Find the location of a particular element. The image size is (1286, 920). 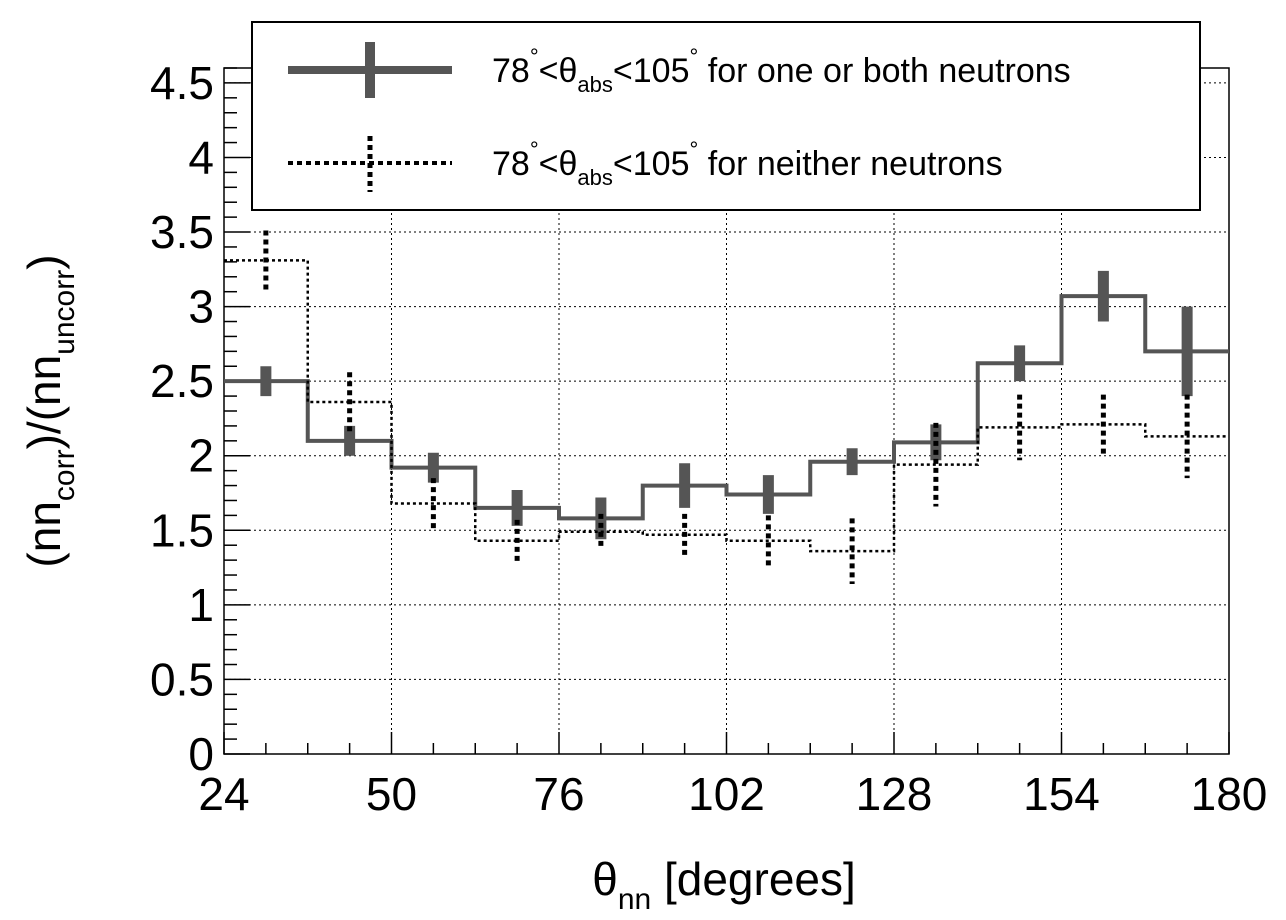

y-tick-label: 0.5 is located at coordinates (182, 679).